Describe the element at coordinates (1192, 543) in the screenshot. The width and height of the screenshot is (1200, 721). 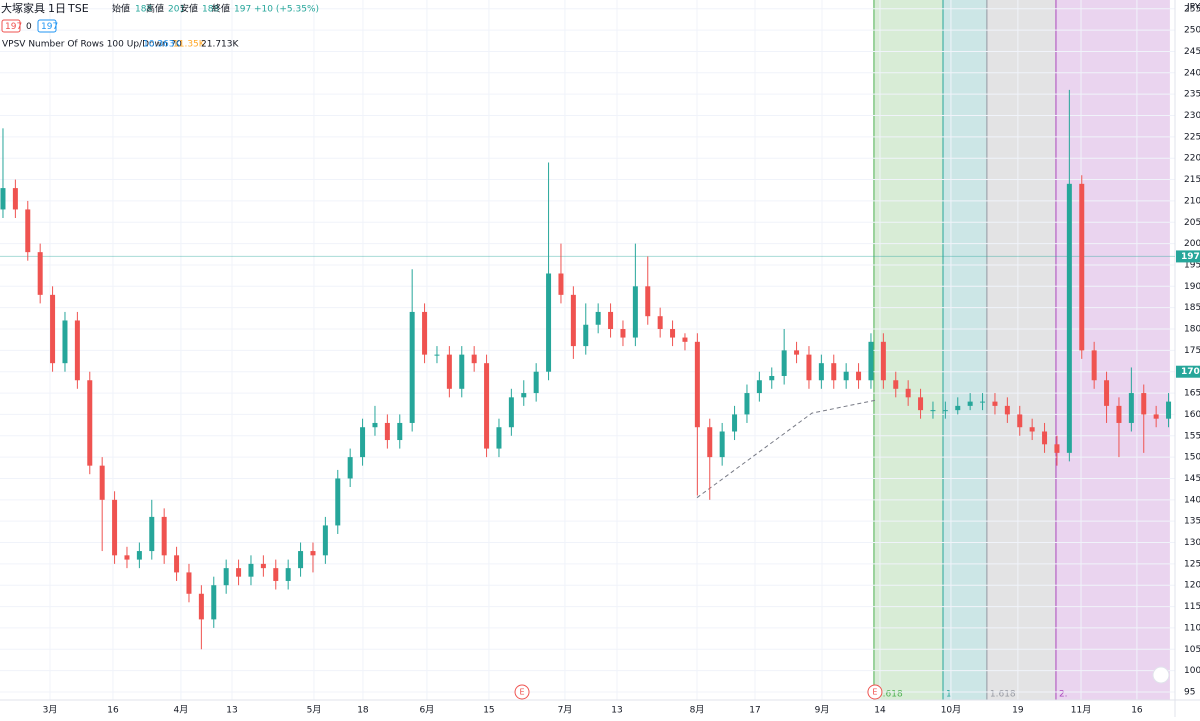
I see `y-tick-label: 130` at that location.